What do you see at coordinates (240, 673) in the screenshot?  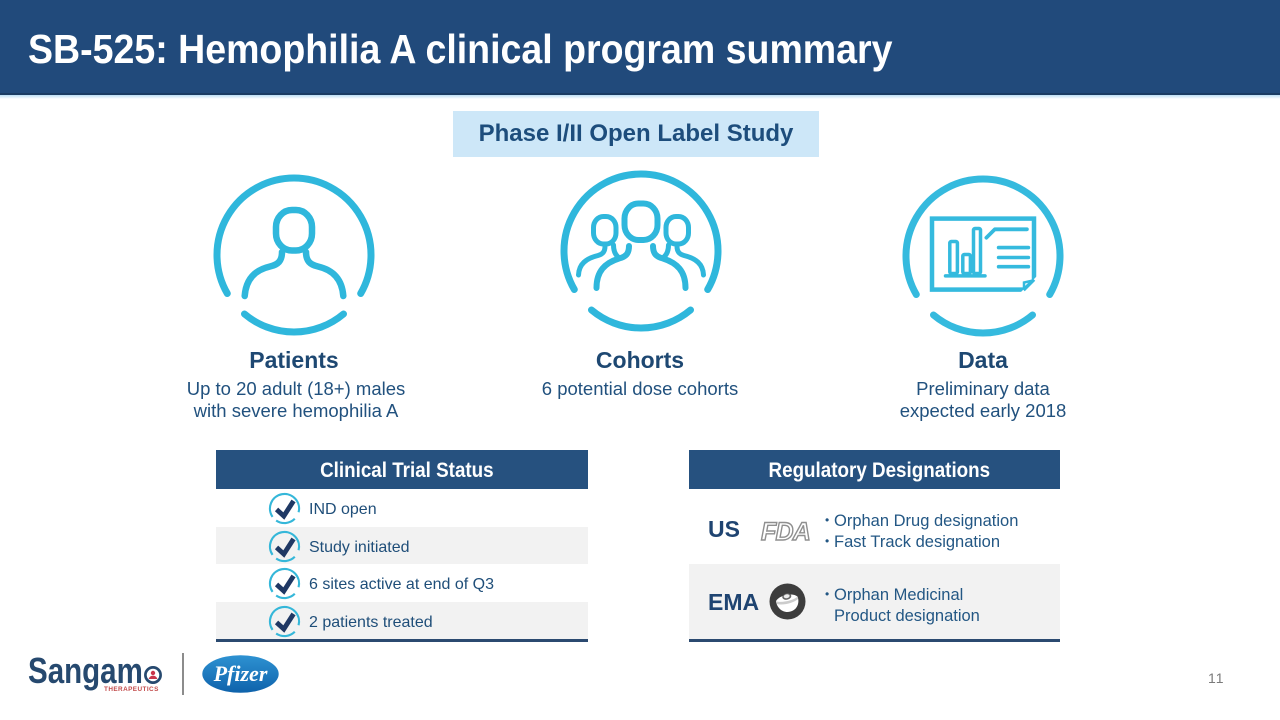 I see `svg-text: Pfizer` at bounding box center [240, 673].